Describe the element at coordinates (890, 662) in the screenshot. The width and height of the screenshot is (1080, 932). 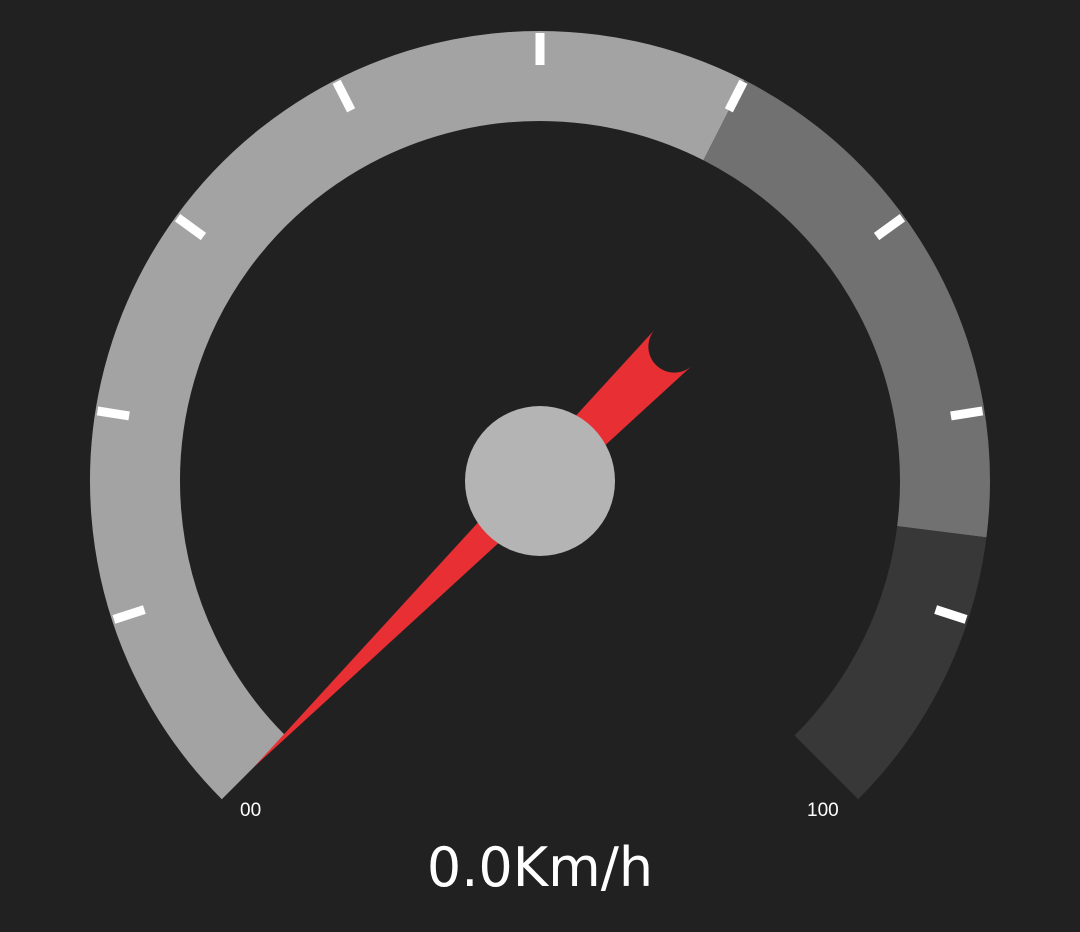
I see `dial-segment-high` at that location.